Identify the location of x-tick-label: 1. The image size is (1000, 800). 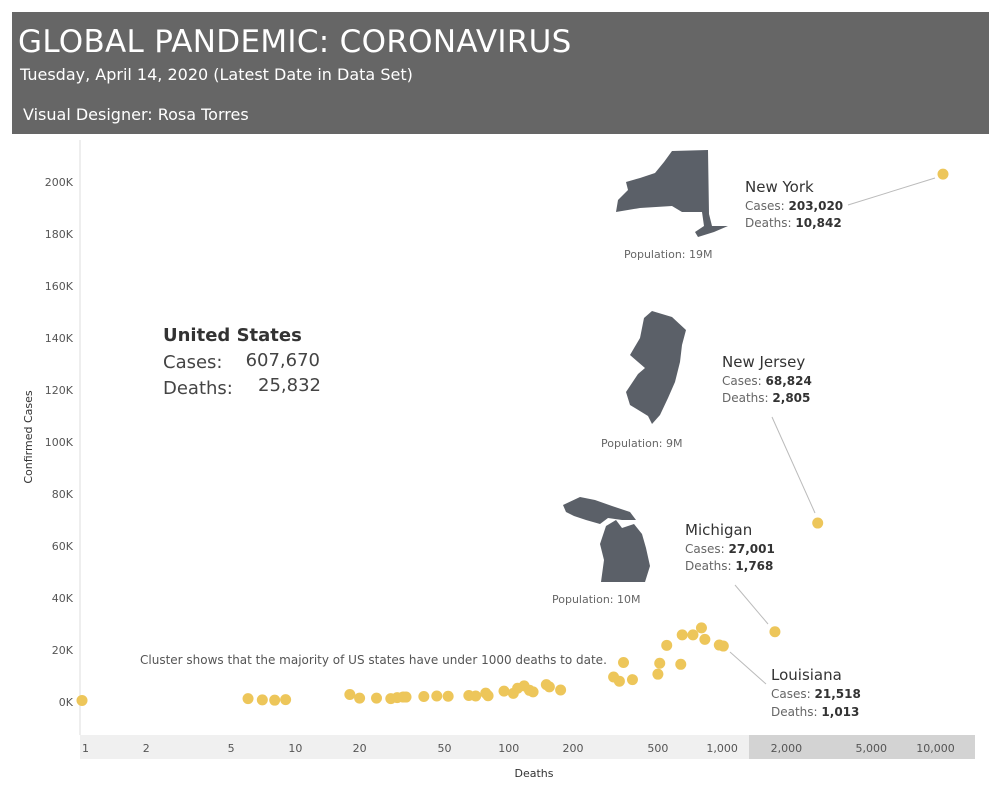
(85, 748).